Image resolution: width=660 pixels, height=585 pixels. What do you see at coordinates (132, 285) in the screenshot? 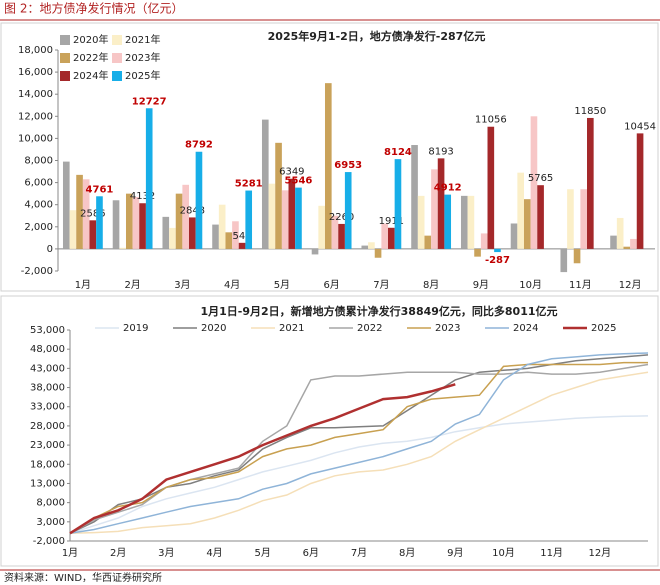
I see `x-tick-label: 2月` at bounding box center [132, 285].